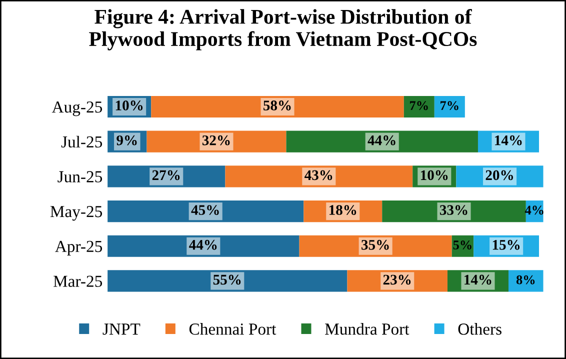  I want to click on data-label: 18%, so click(342, 210).